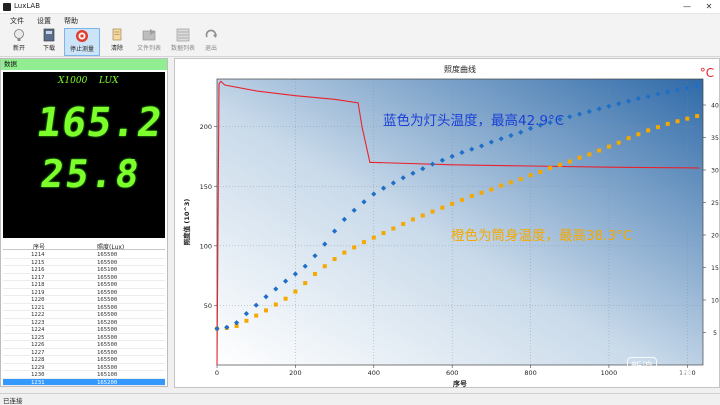 The width and height of the screenshot is (720, 405). What do you see at coordinates (84, 330) in the screenshot?
I see `table-row: 1224 165500` at bounding box center [84, 330].